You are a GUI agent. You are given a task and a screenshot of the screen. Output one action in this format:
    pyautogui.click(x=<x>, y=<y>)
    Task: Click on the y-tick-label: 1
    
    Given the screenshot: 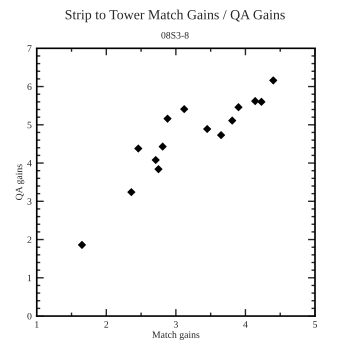 What is the action you would take?
    pyautogui.click(x=30, y=278)
    